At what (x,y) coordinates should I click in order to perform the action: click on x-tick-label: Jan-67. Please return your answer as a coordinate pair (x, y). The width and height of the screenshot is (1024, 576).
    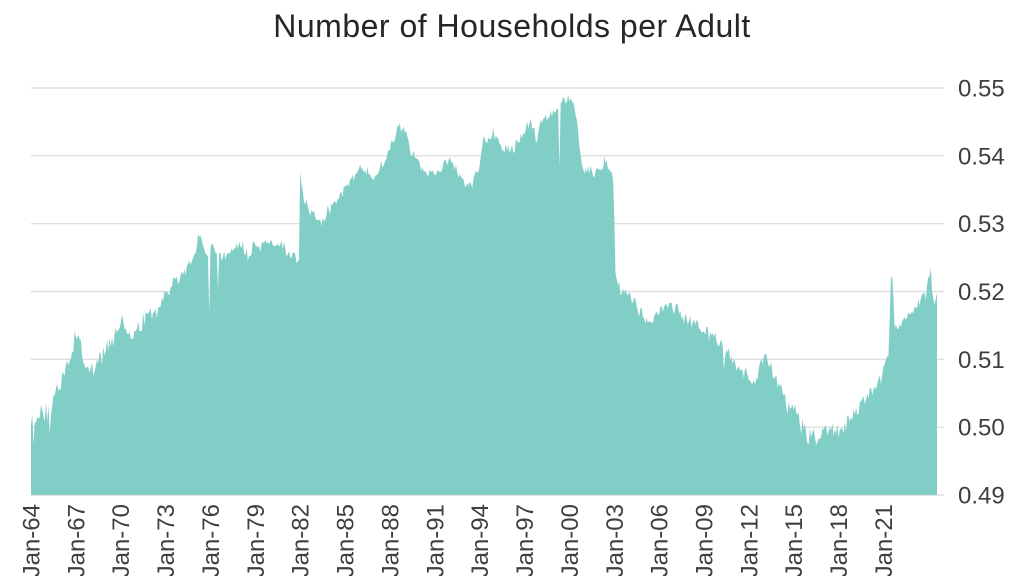
    Looking at the image, I should click on (76, 540).